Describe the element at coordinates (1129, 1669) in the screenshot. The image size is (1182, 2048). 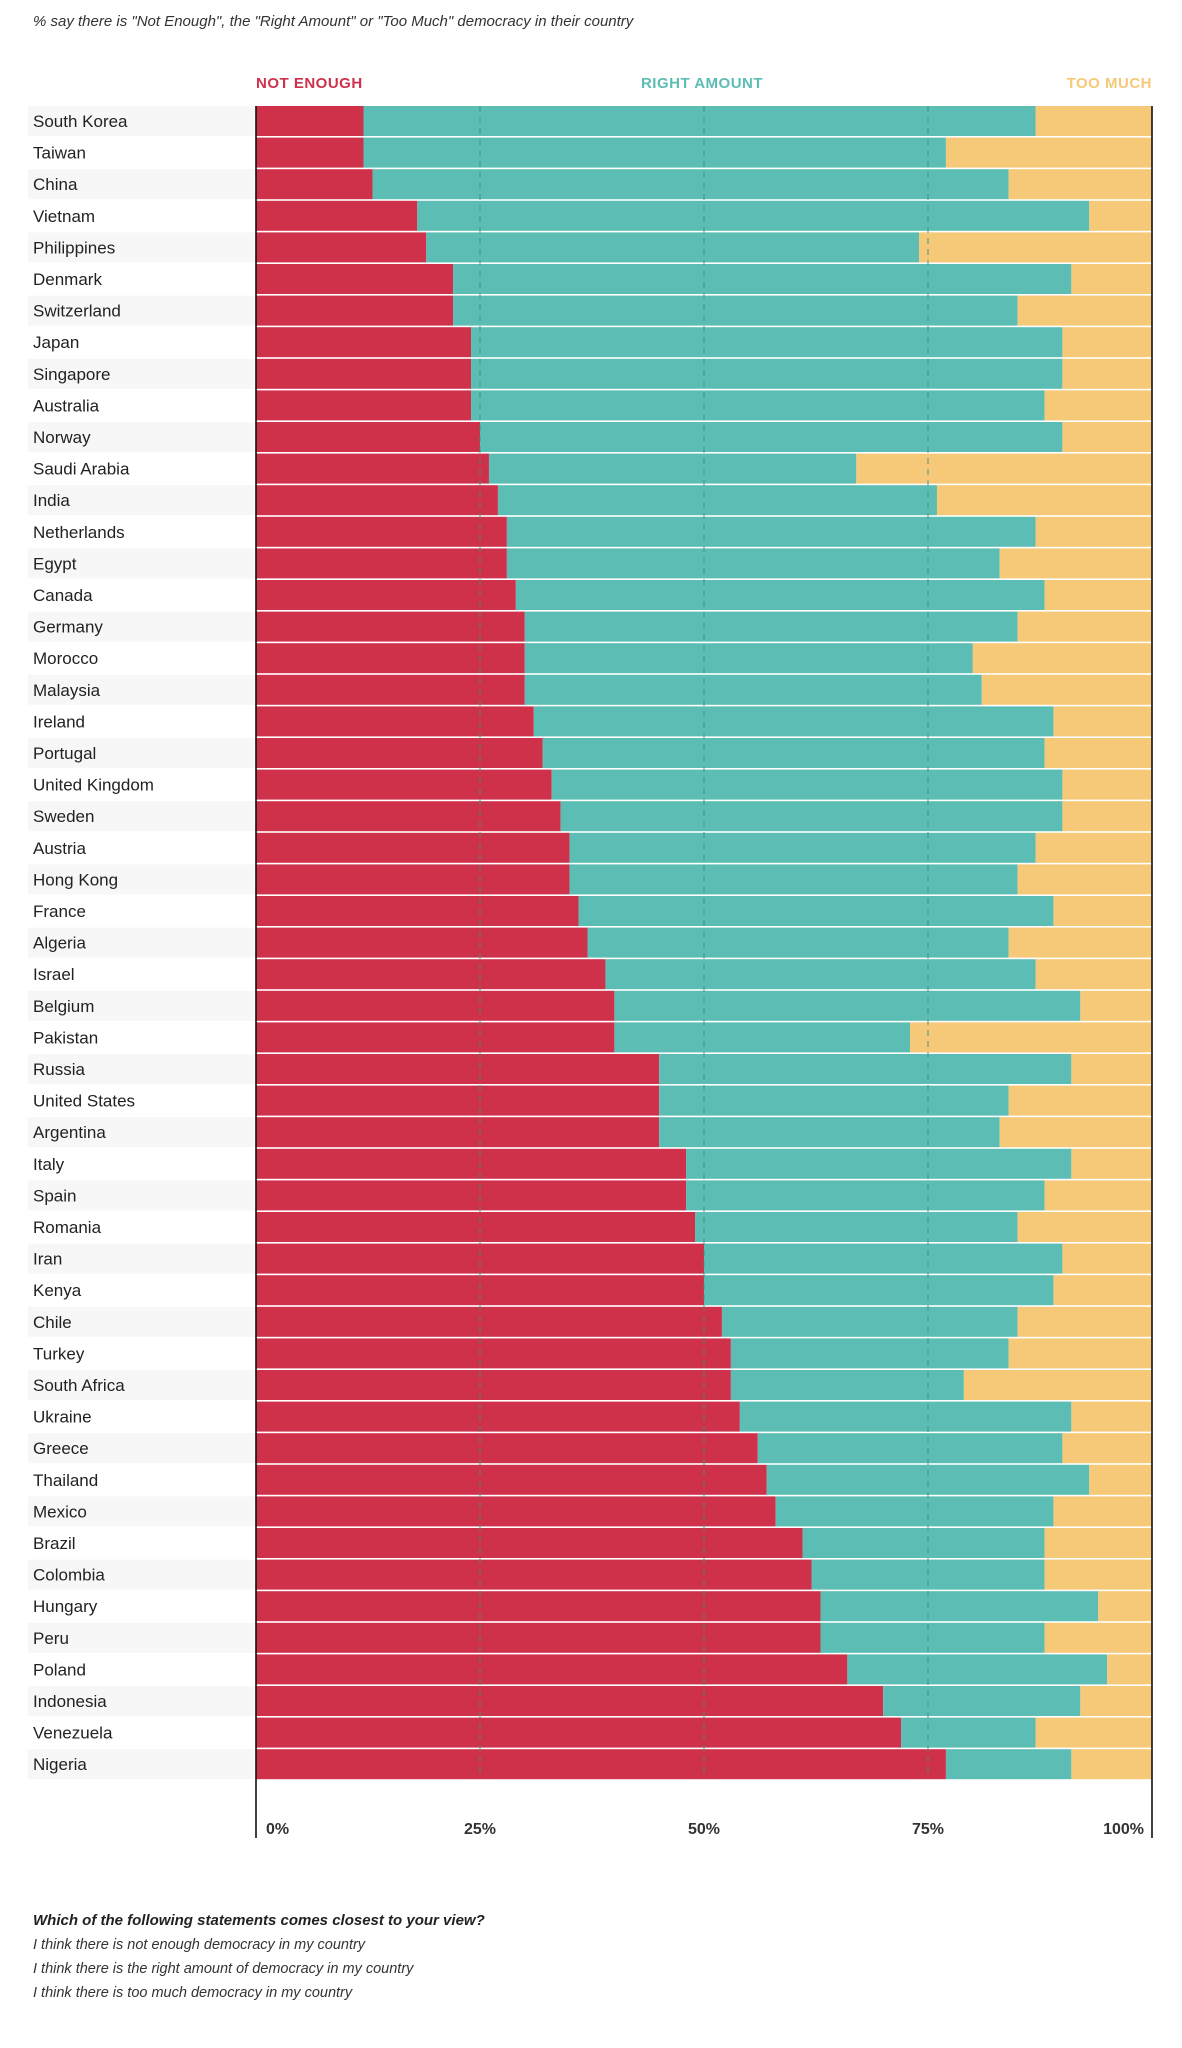
I see `bar-too-much-poland` at that location.